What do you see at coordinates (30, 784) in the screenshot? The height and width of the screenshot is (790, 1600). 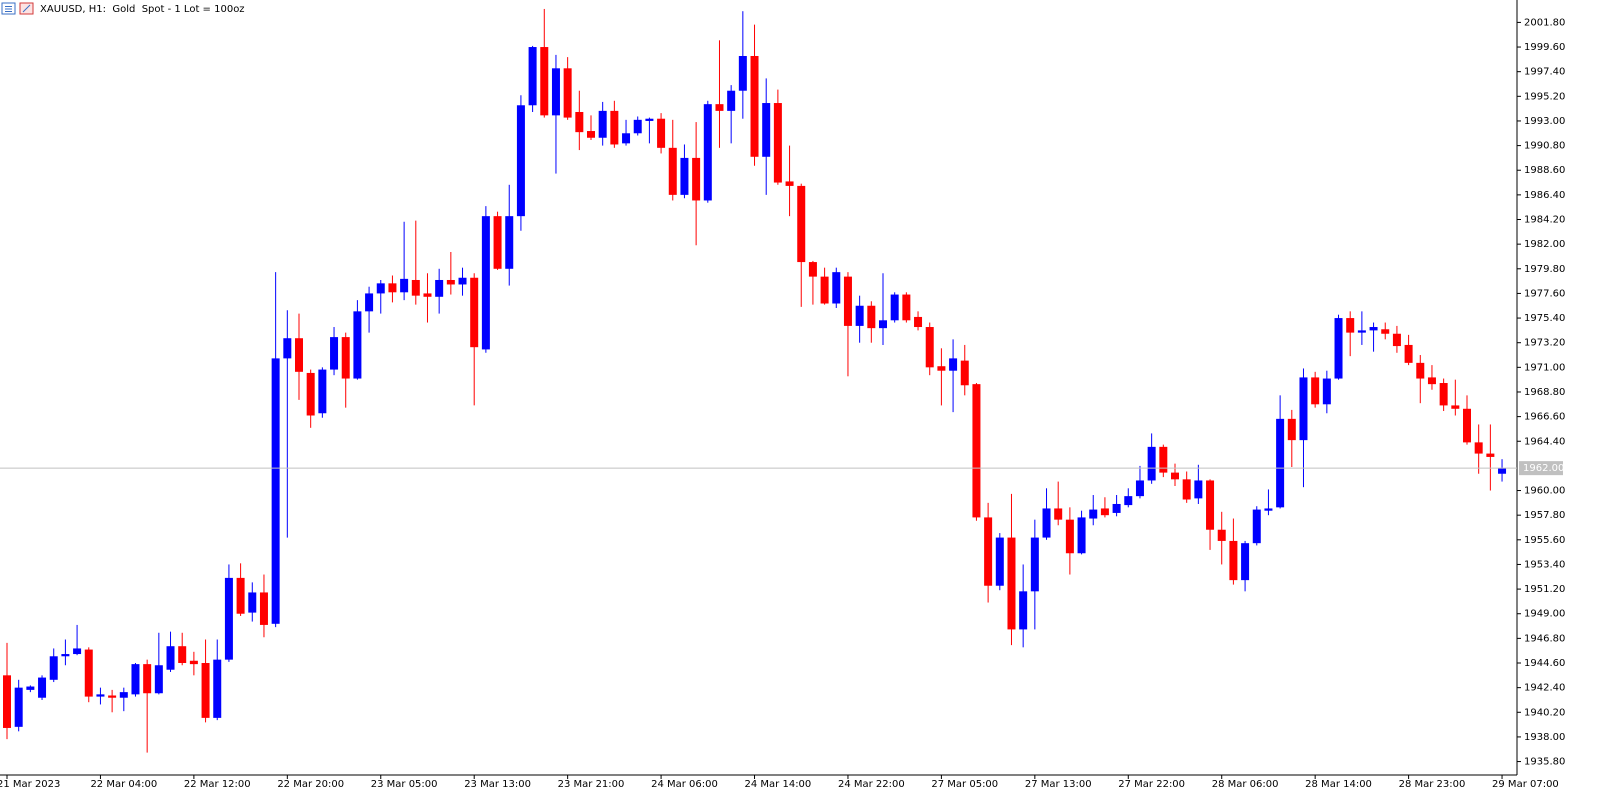 I see `x-tick-label: 21 Mar 2023` at bounding box center [30, 784].